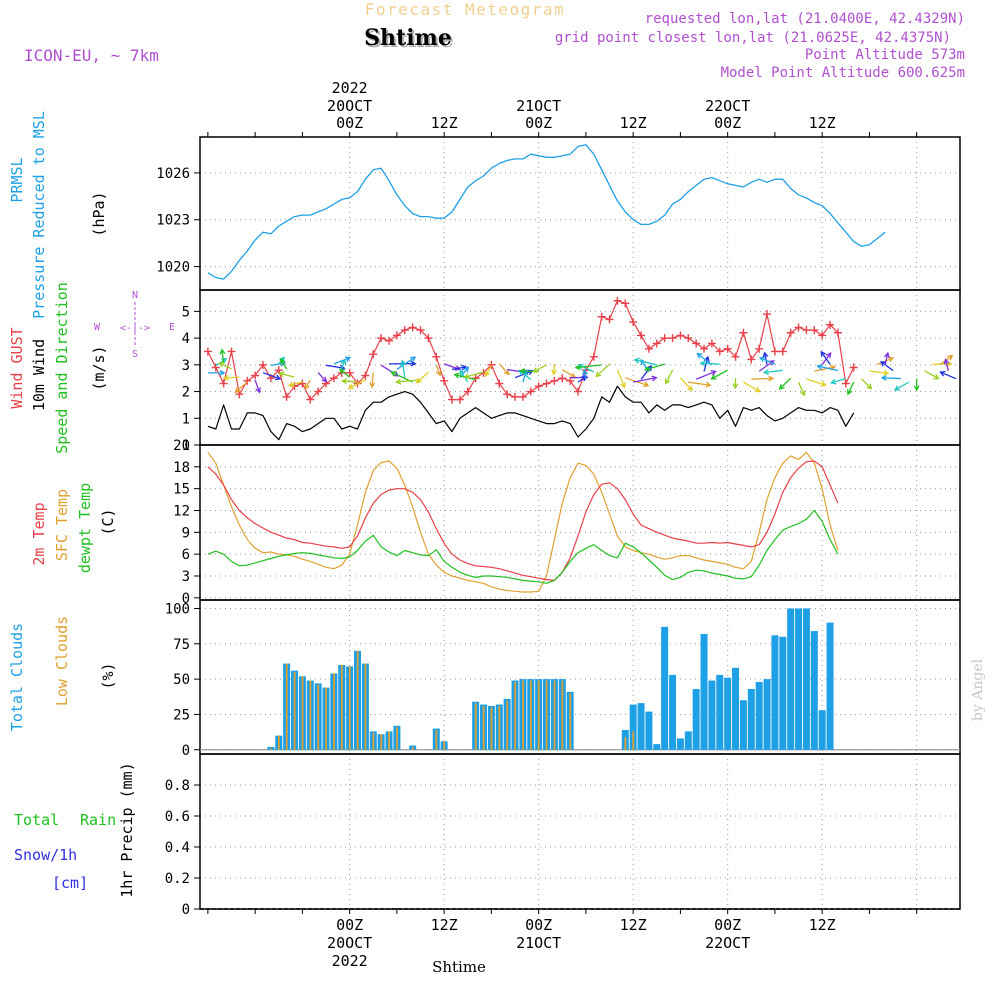 This screenshot has height=1000, width=1000. Describe the element at coordinates (538, 106) in the screenshot. I see `top-date-label: 21OCT` at that location.